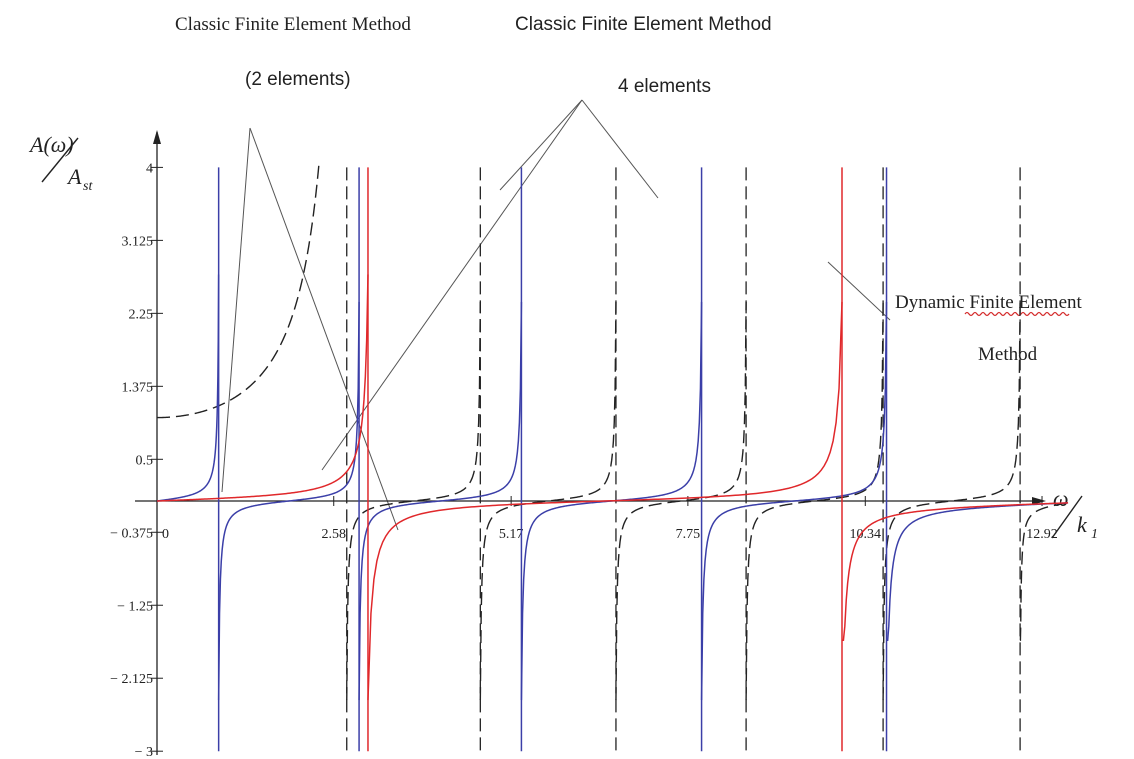 This screenshot has width=1134, height=759. Describe the element at coordinates (60, 160) in the screenshot. I see `y-axis-label-slash` at that location.